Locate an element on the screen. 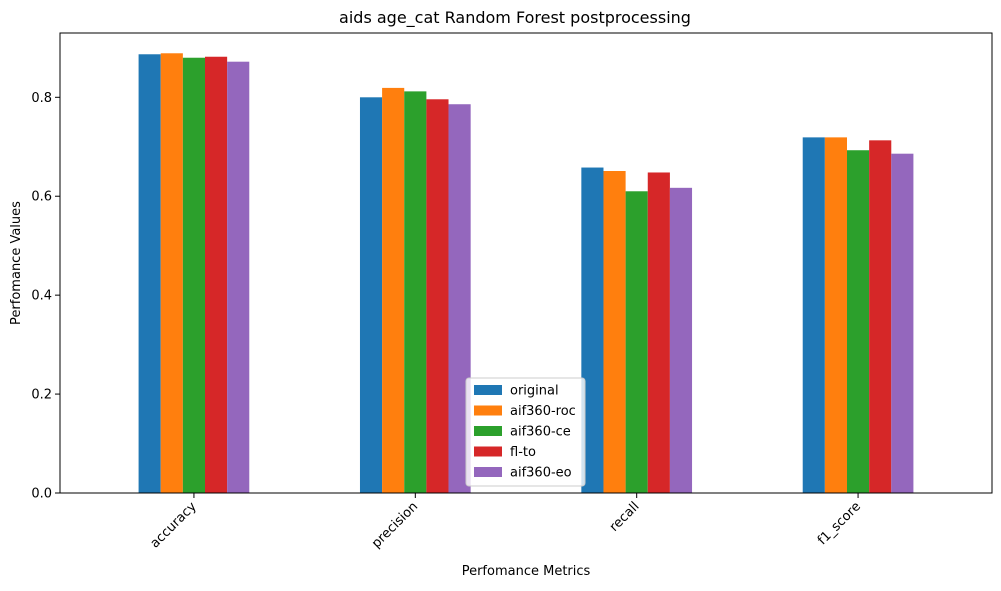  bar-precision-fl-to is located at coordinates (437, 296).